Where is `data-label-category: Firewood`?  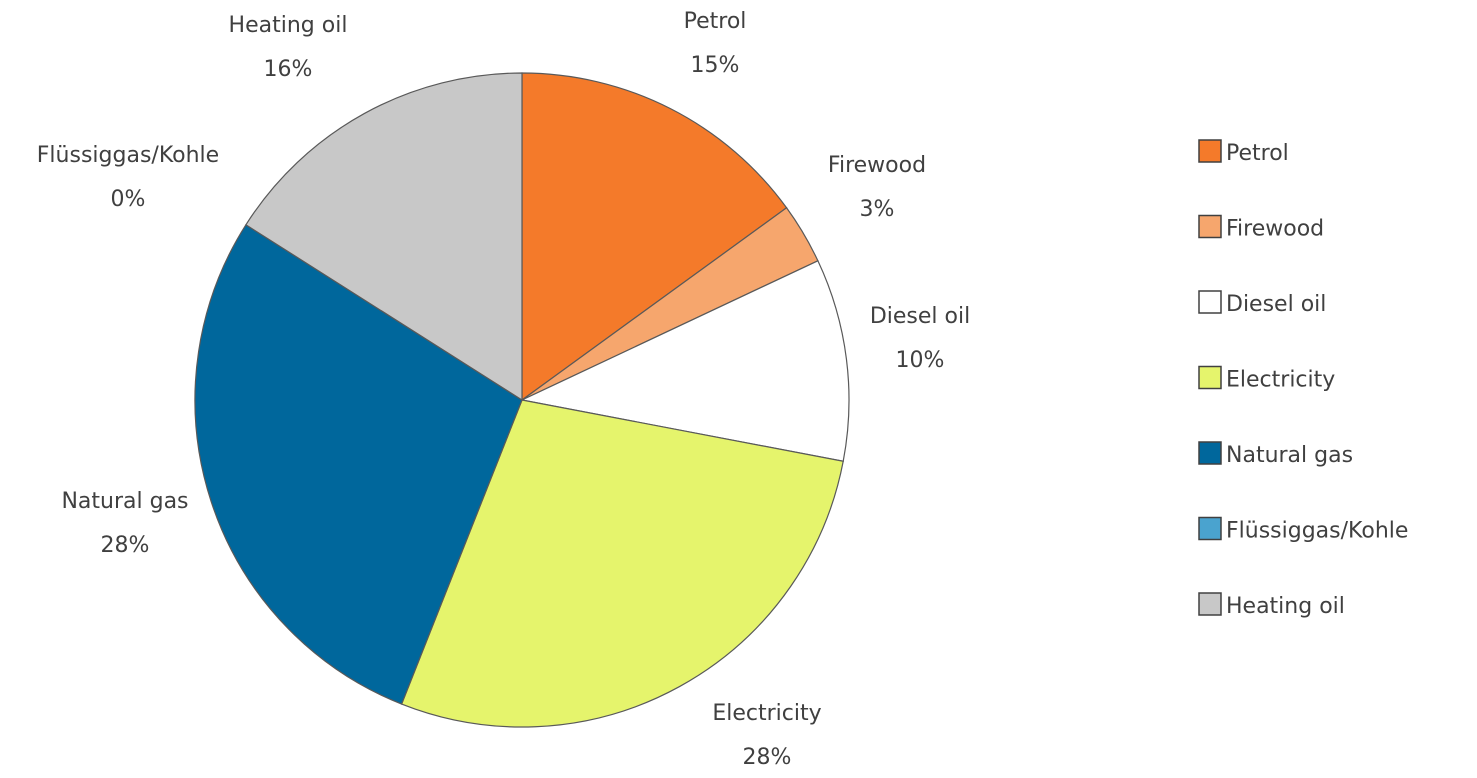 data-label-category: Firewood is located at coordinates (877, 165).